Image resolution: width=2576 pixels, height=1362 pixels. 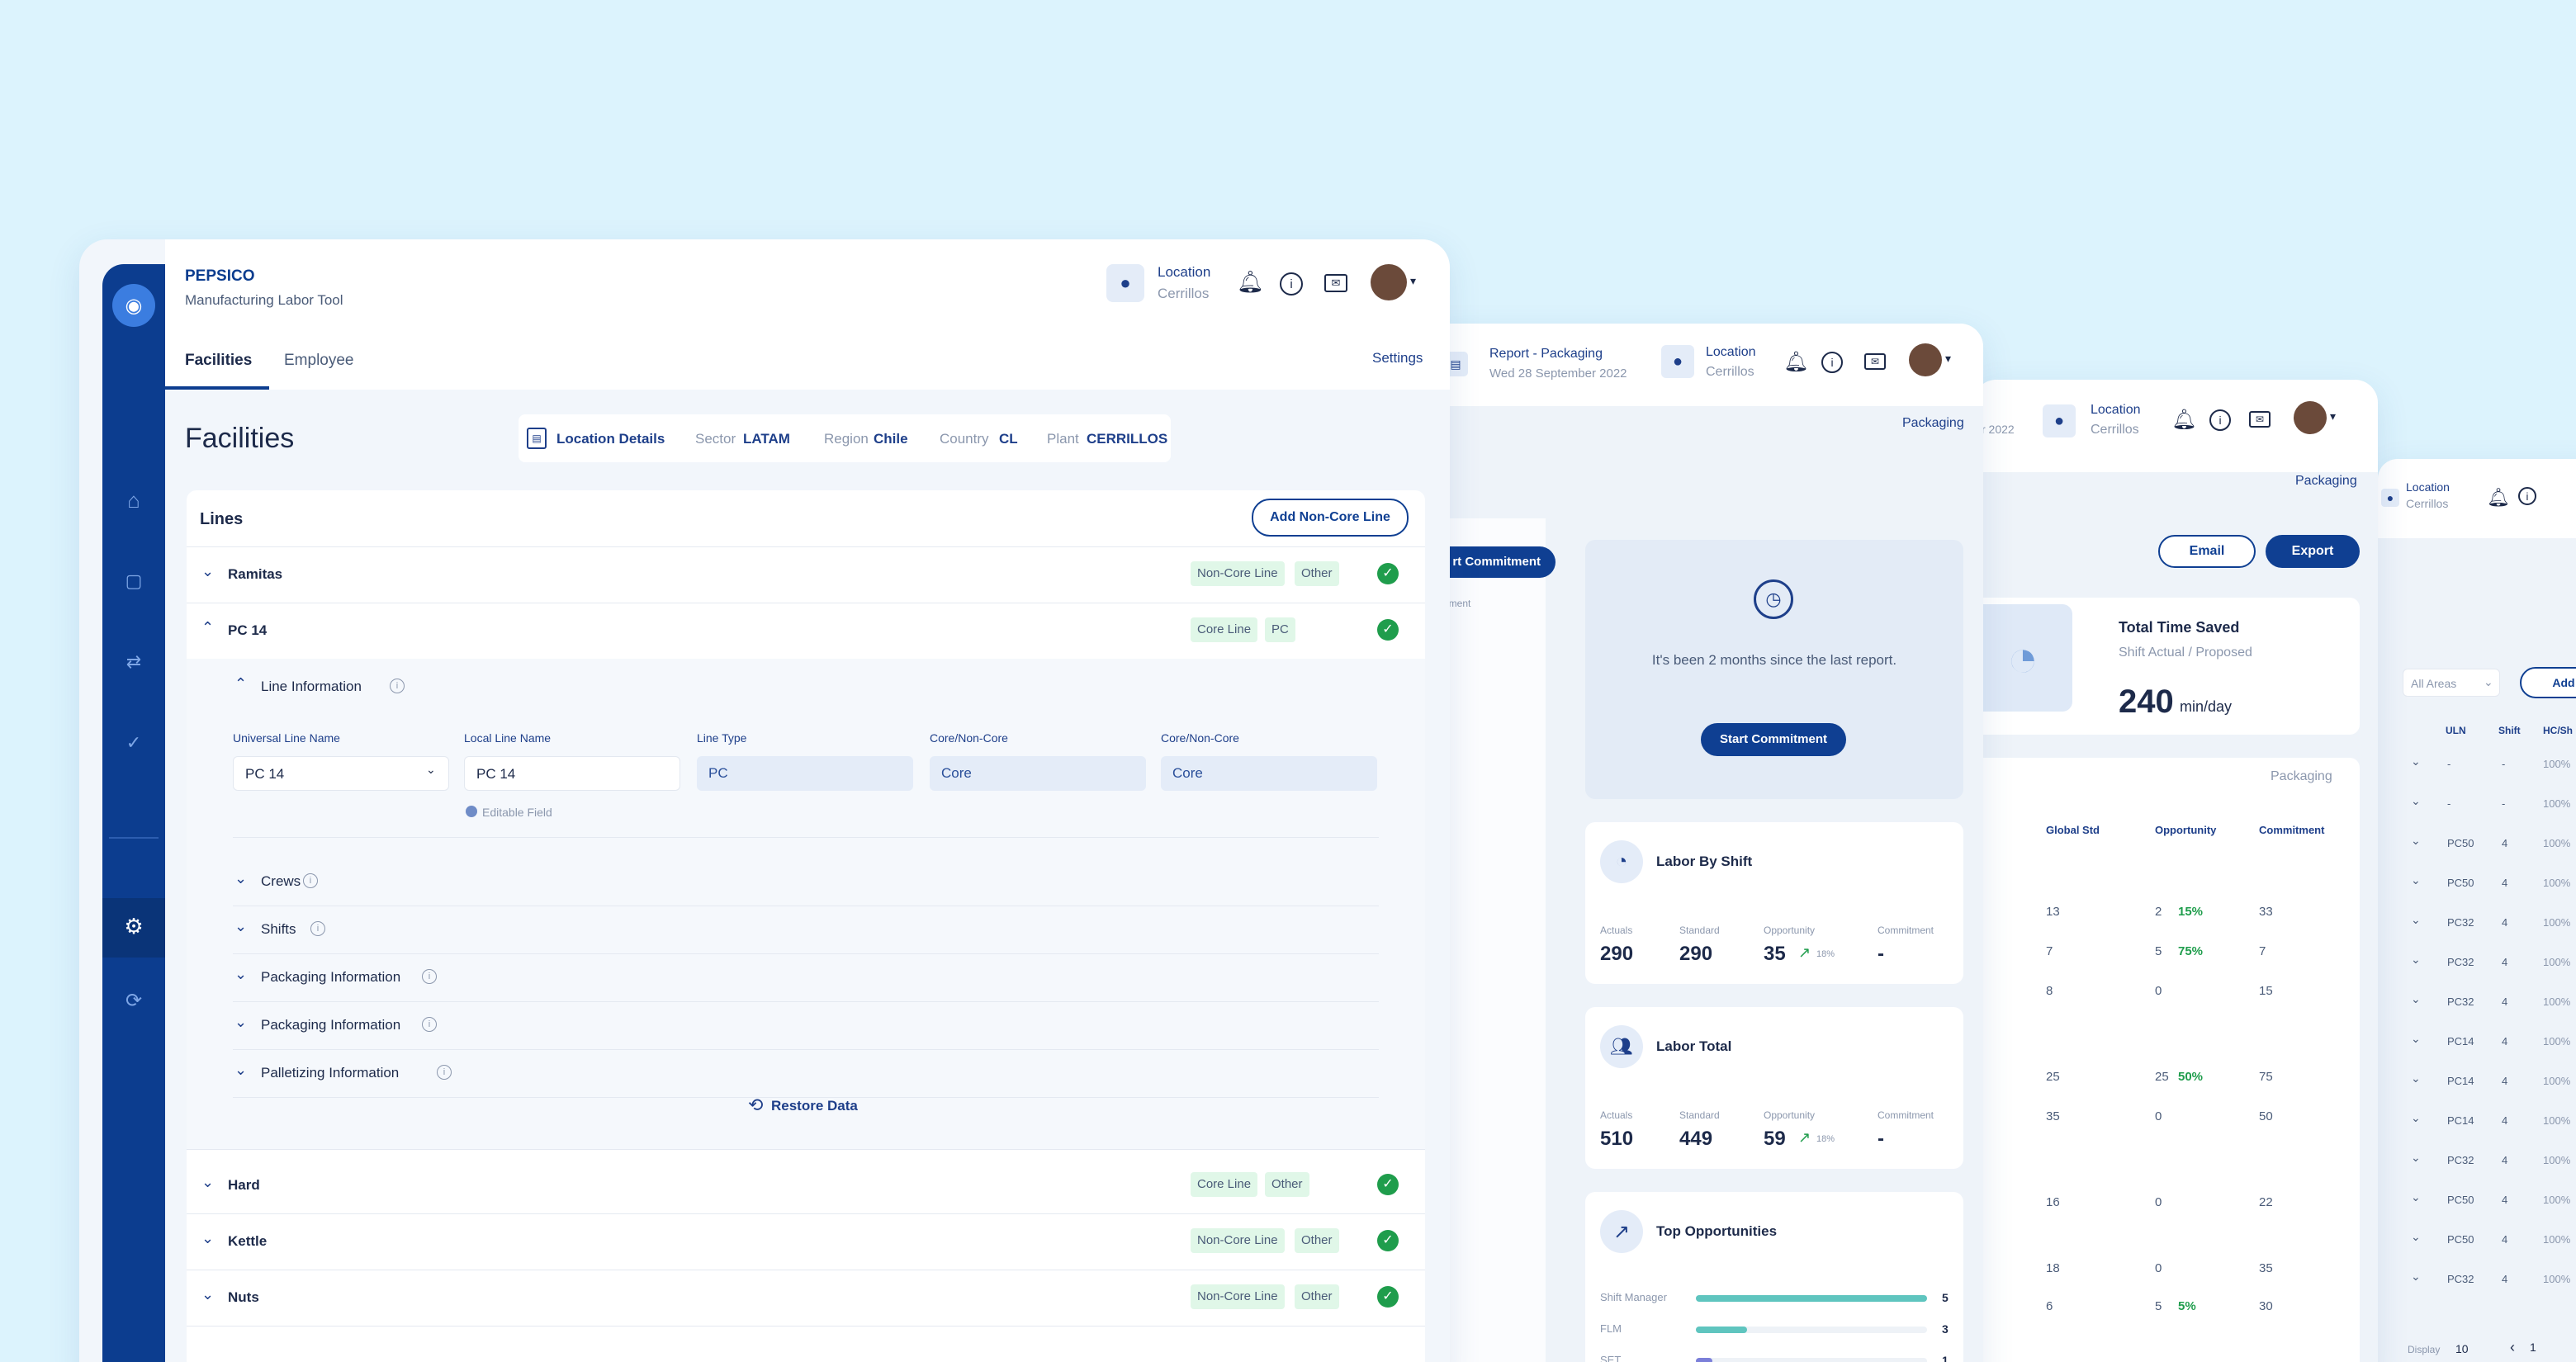 I want to click on section-row: ⌄ Shifts i, so click(x=806, y=930).